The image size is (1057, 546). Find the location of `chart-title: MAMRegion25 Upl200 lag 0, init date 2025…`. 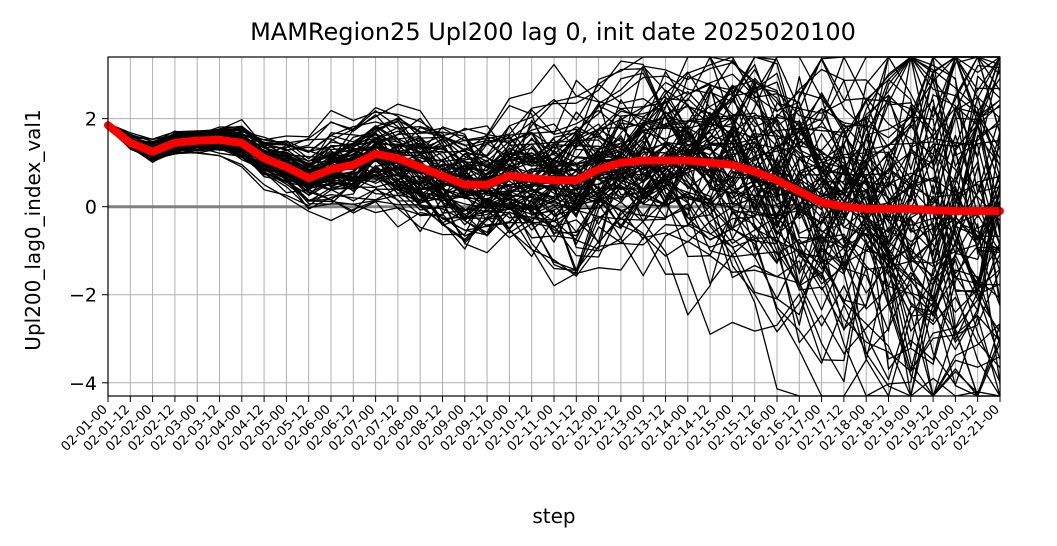

chart-title: MAMRegion25 Upl200 lag 0, init date 2025… is located at coordinates (553, 32).